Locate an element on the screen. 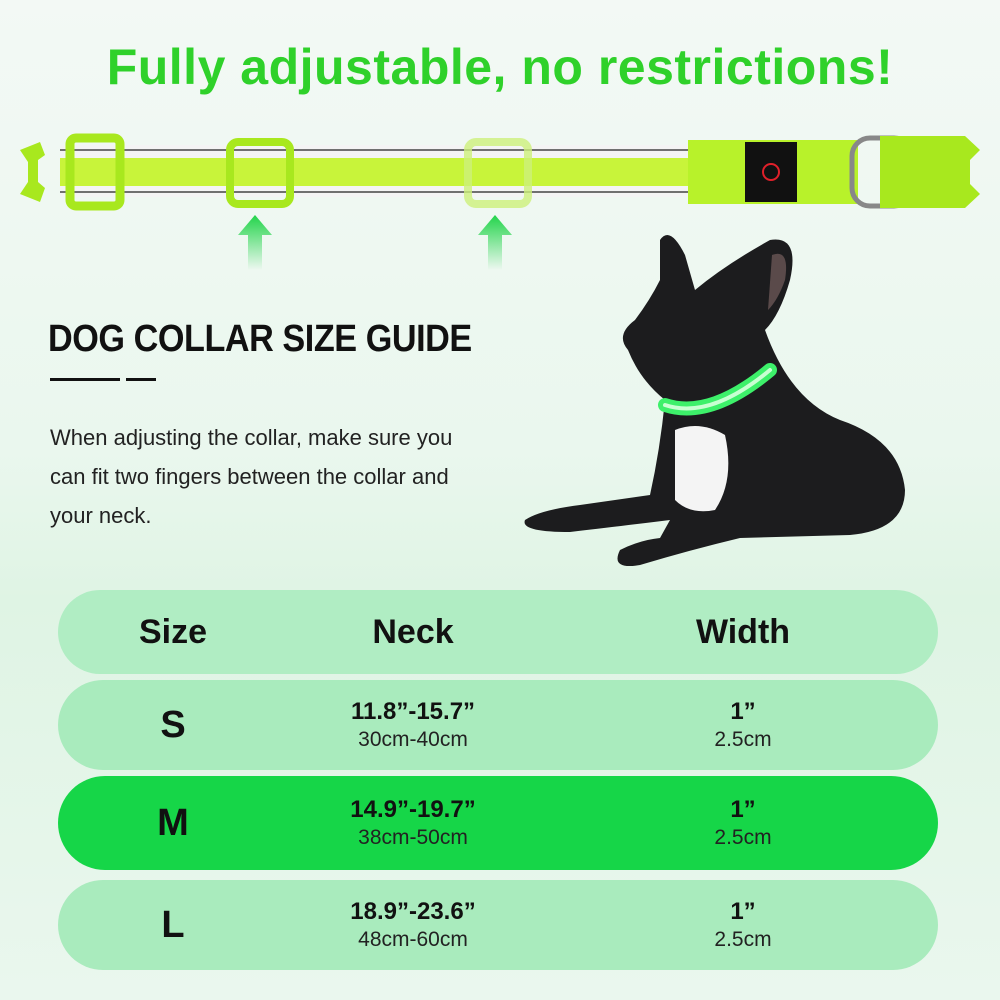 Image resolution: width=1000 pixels, height=1000 pixels. header-size: Size is located at coordinates (173, 631).